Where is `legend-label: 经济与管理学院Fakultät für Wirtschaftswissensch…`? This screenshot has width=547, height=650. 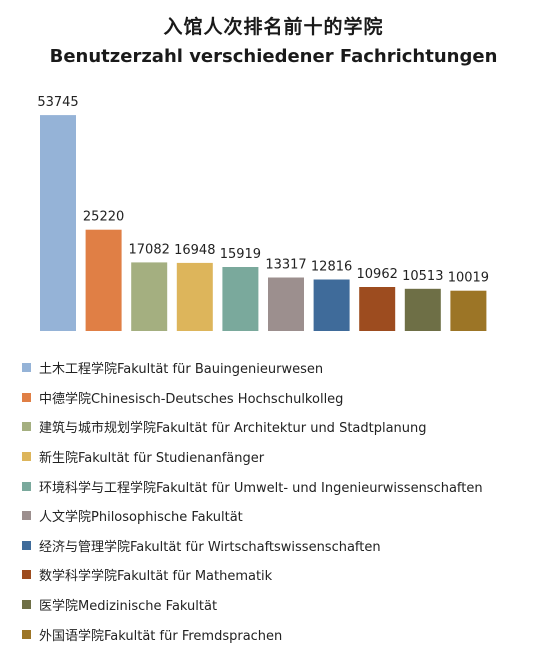
legend-label: 经济与管理学院Fakultät für Wirtschaftswissensch… is located at coordinates (210, 547).